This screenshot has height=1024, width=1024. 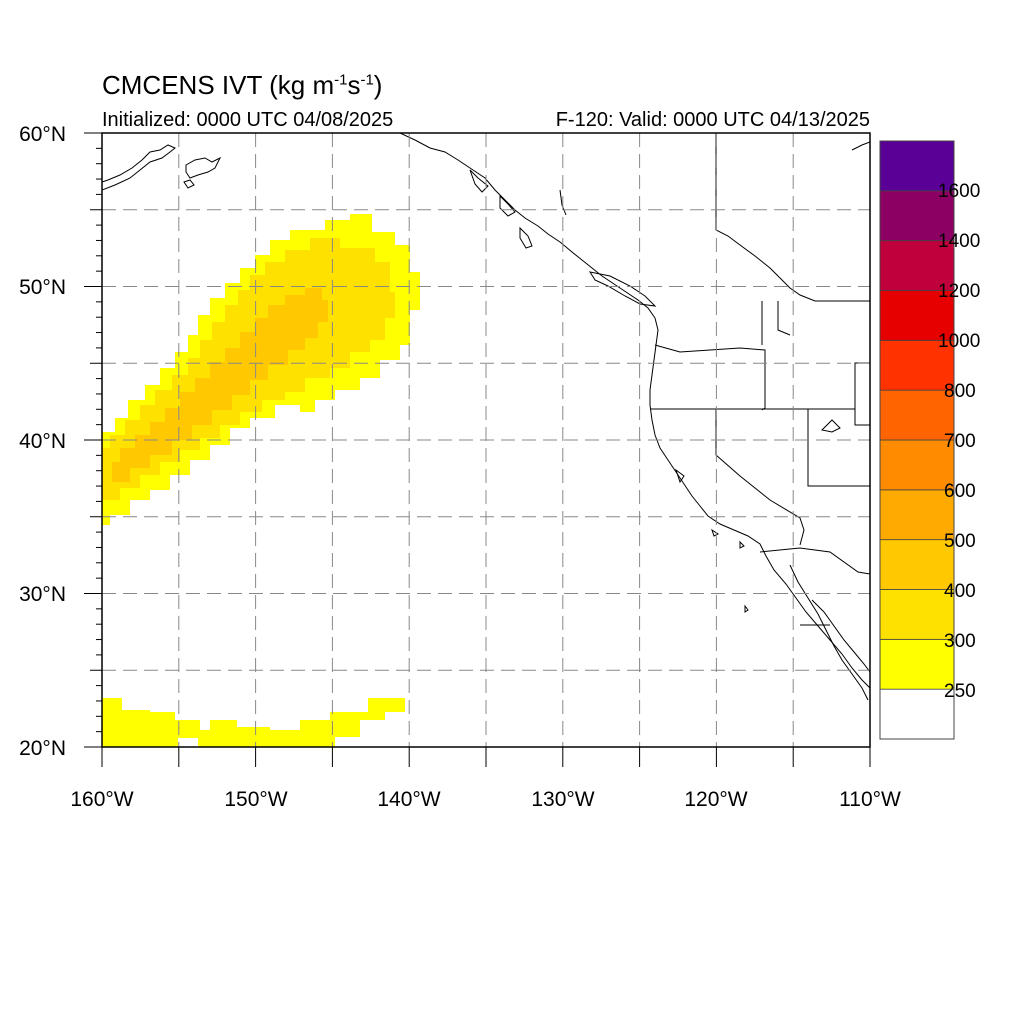 What do you see at coordinates (485, 799) in the screenshot?
I see `lon-labels: 160°W 150°W 140°W 130°W 120°W 110°W` at bounding box center [485, 799].